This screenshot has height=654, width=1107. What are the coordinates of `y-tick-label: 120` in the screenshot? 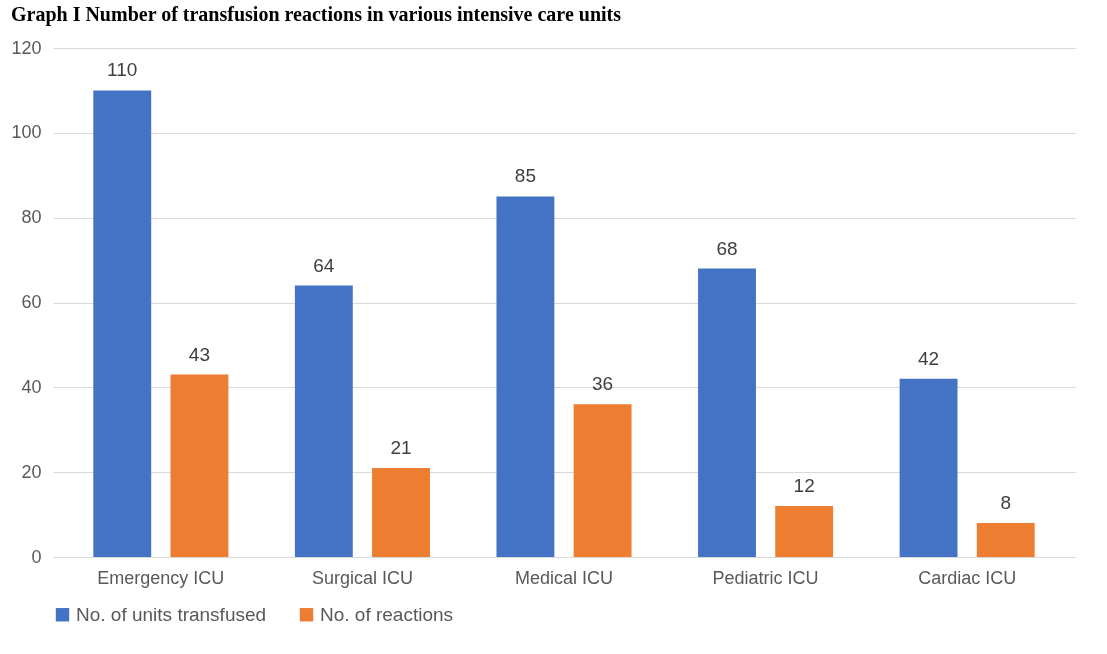 It's located at (26, 47).